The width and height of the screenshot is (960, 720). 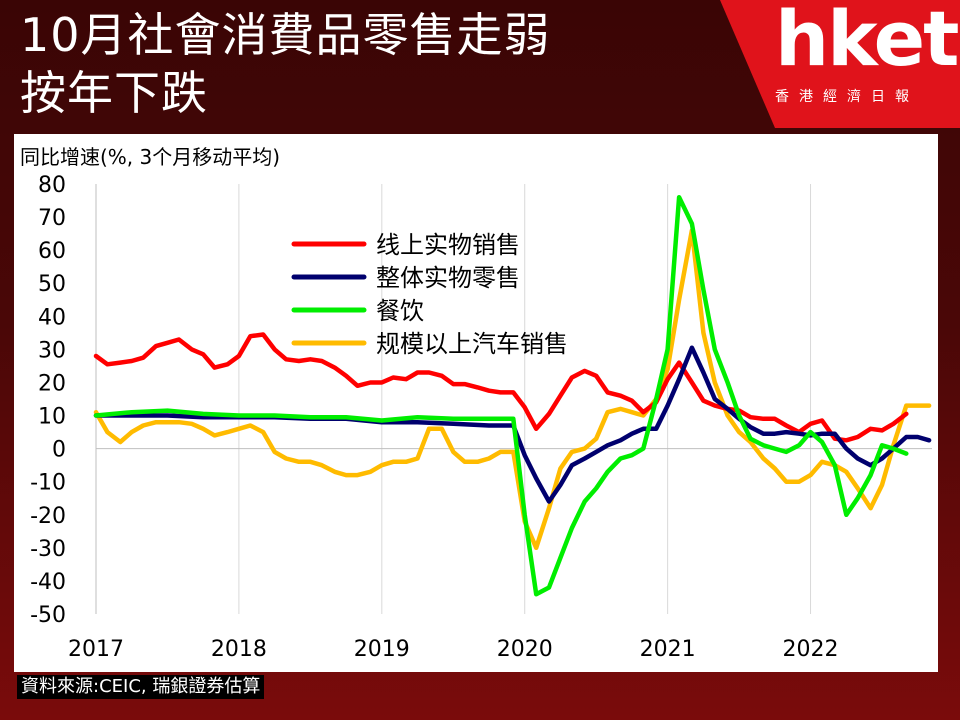 What do you see at coordinates (400, 311) in the screenshot?
I see `legend-label: 餐饮` at bounding box center [400, 311].